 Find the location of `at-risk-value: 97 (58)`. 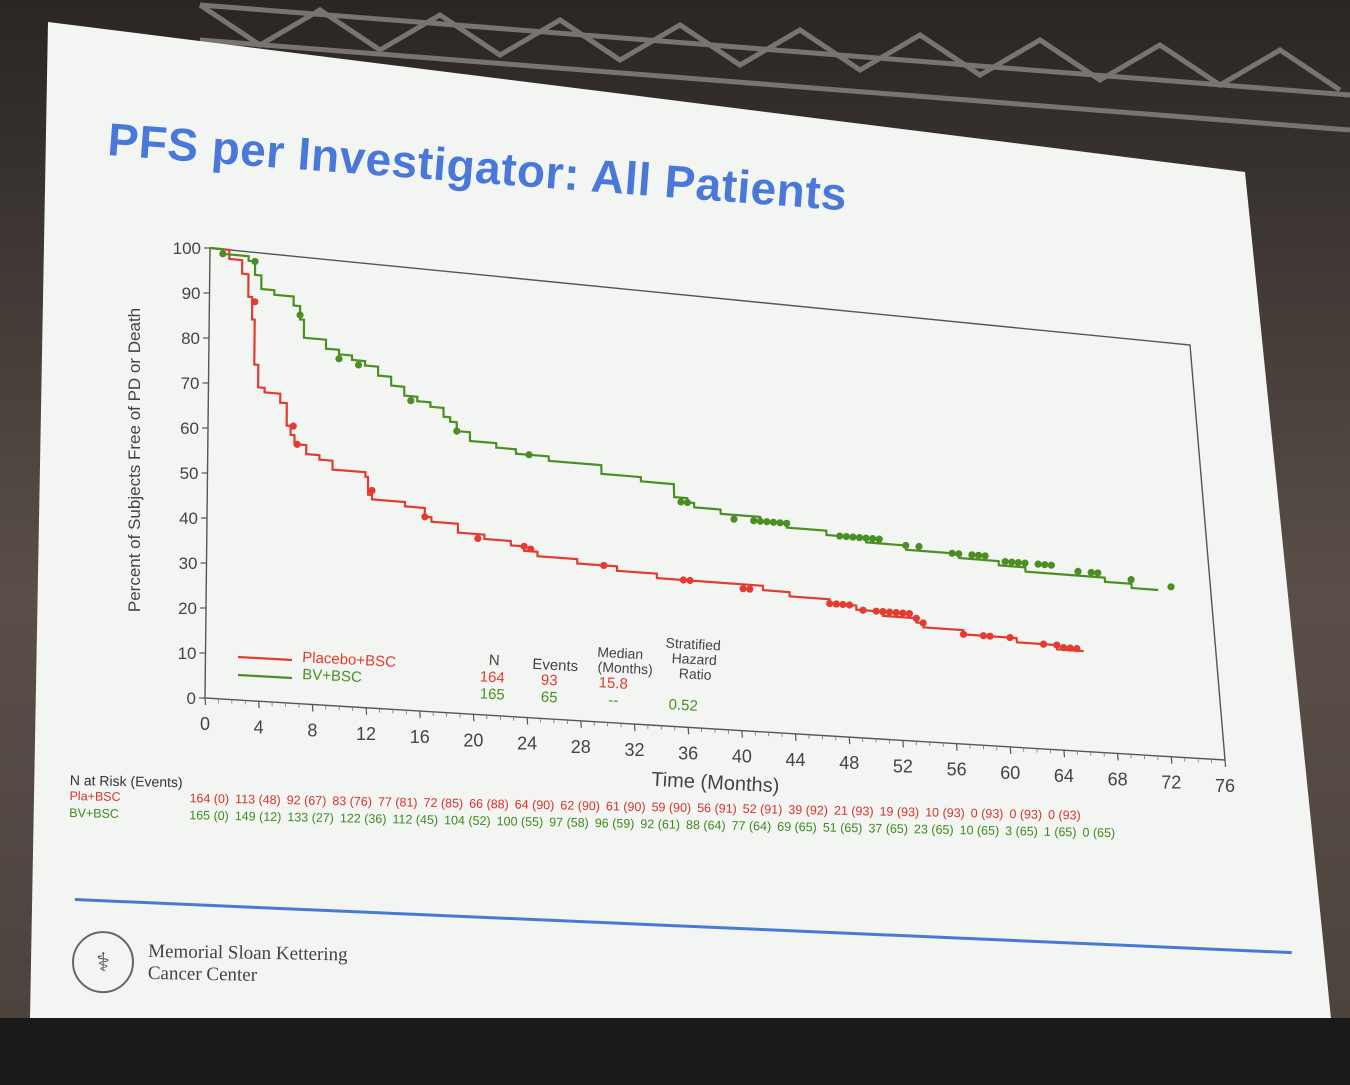

at-risk-value: 97 (58) is located at coordinates (569, 822).